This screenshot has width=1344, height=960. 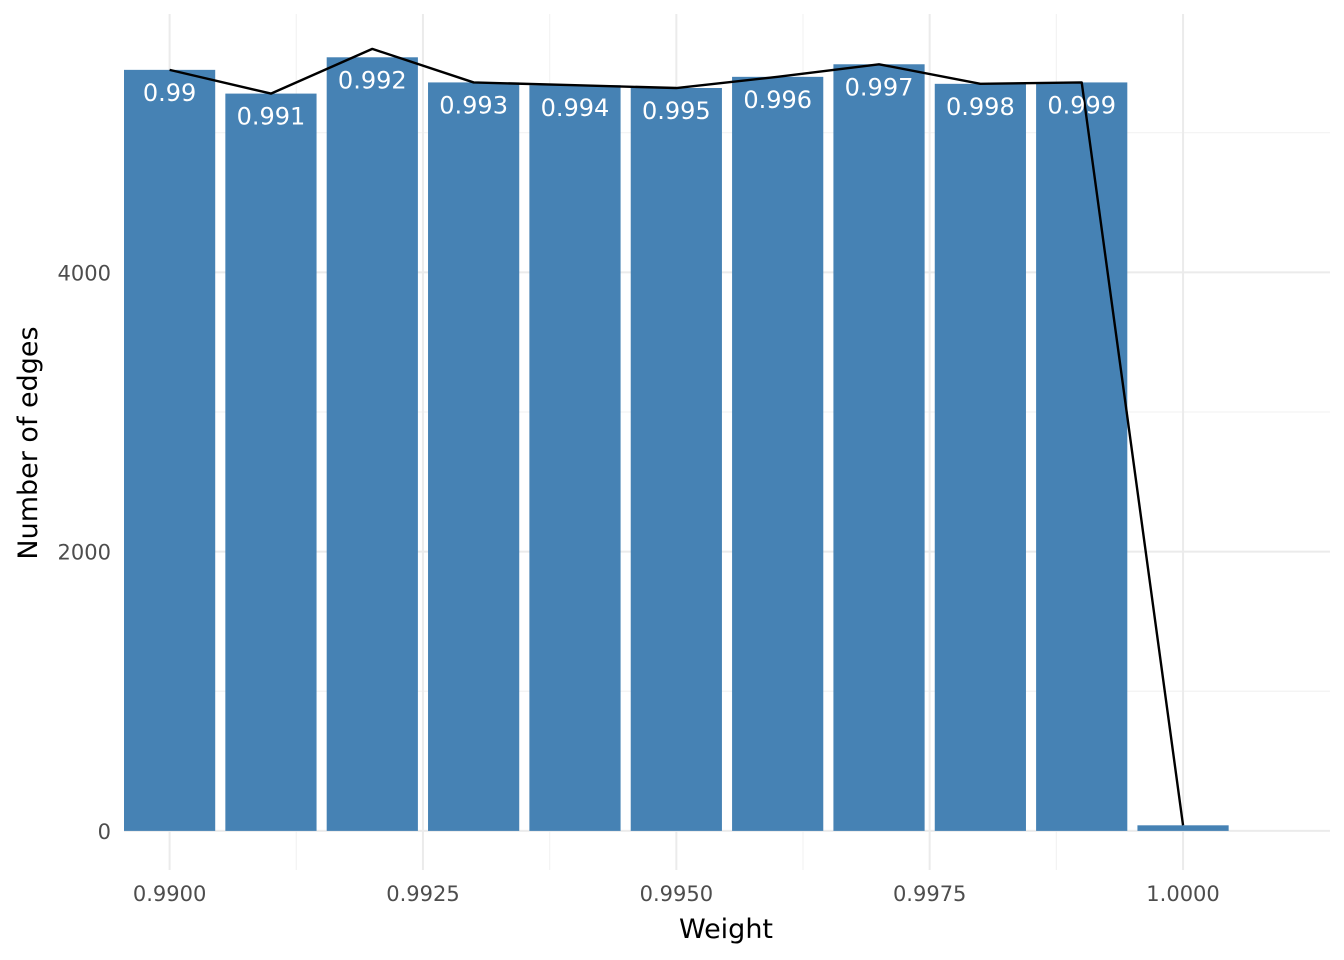 What do you see at coordinates (104, 832) in the screenshot?
I see `y-tick-label: 0` at bounding box center [104, 832].